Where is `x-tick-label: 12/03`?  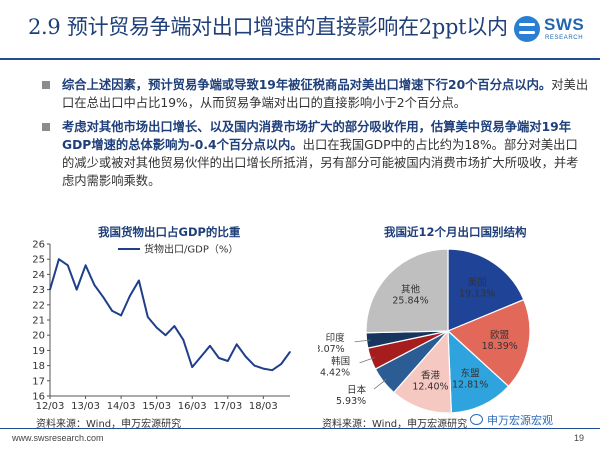
x-tick-label: 12/03 is located at coordinates (50, 406).